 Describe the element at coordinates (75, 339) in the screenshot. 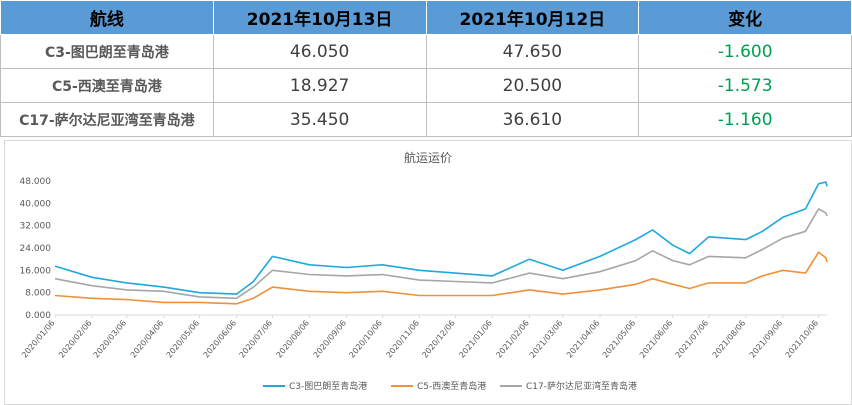

I see `x-tick-label: 2020/02/06` at that location.